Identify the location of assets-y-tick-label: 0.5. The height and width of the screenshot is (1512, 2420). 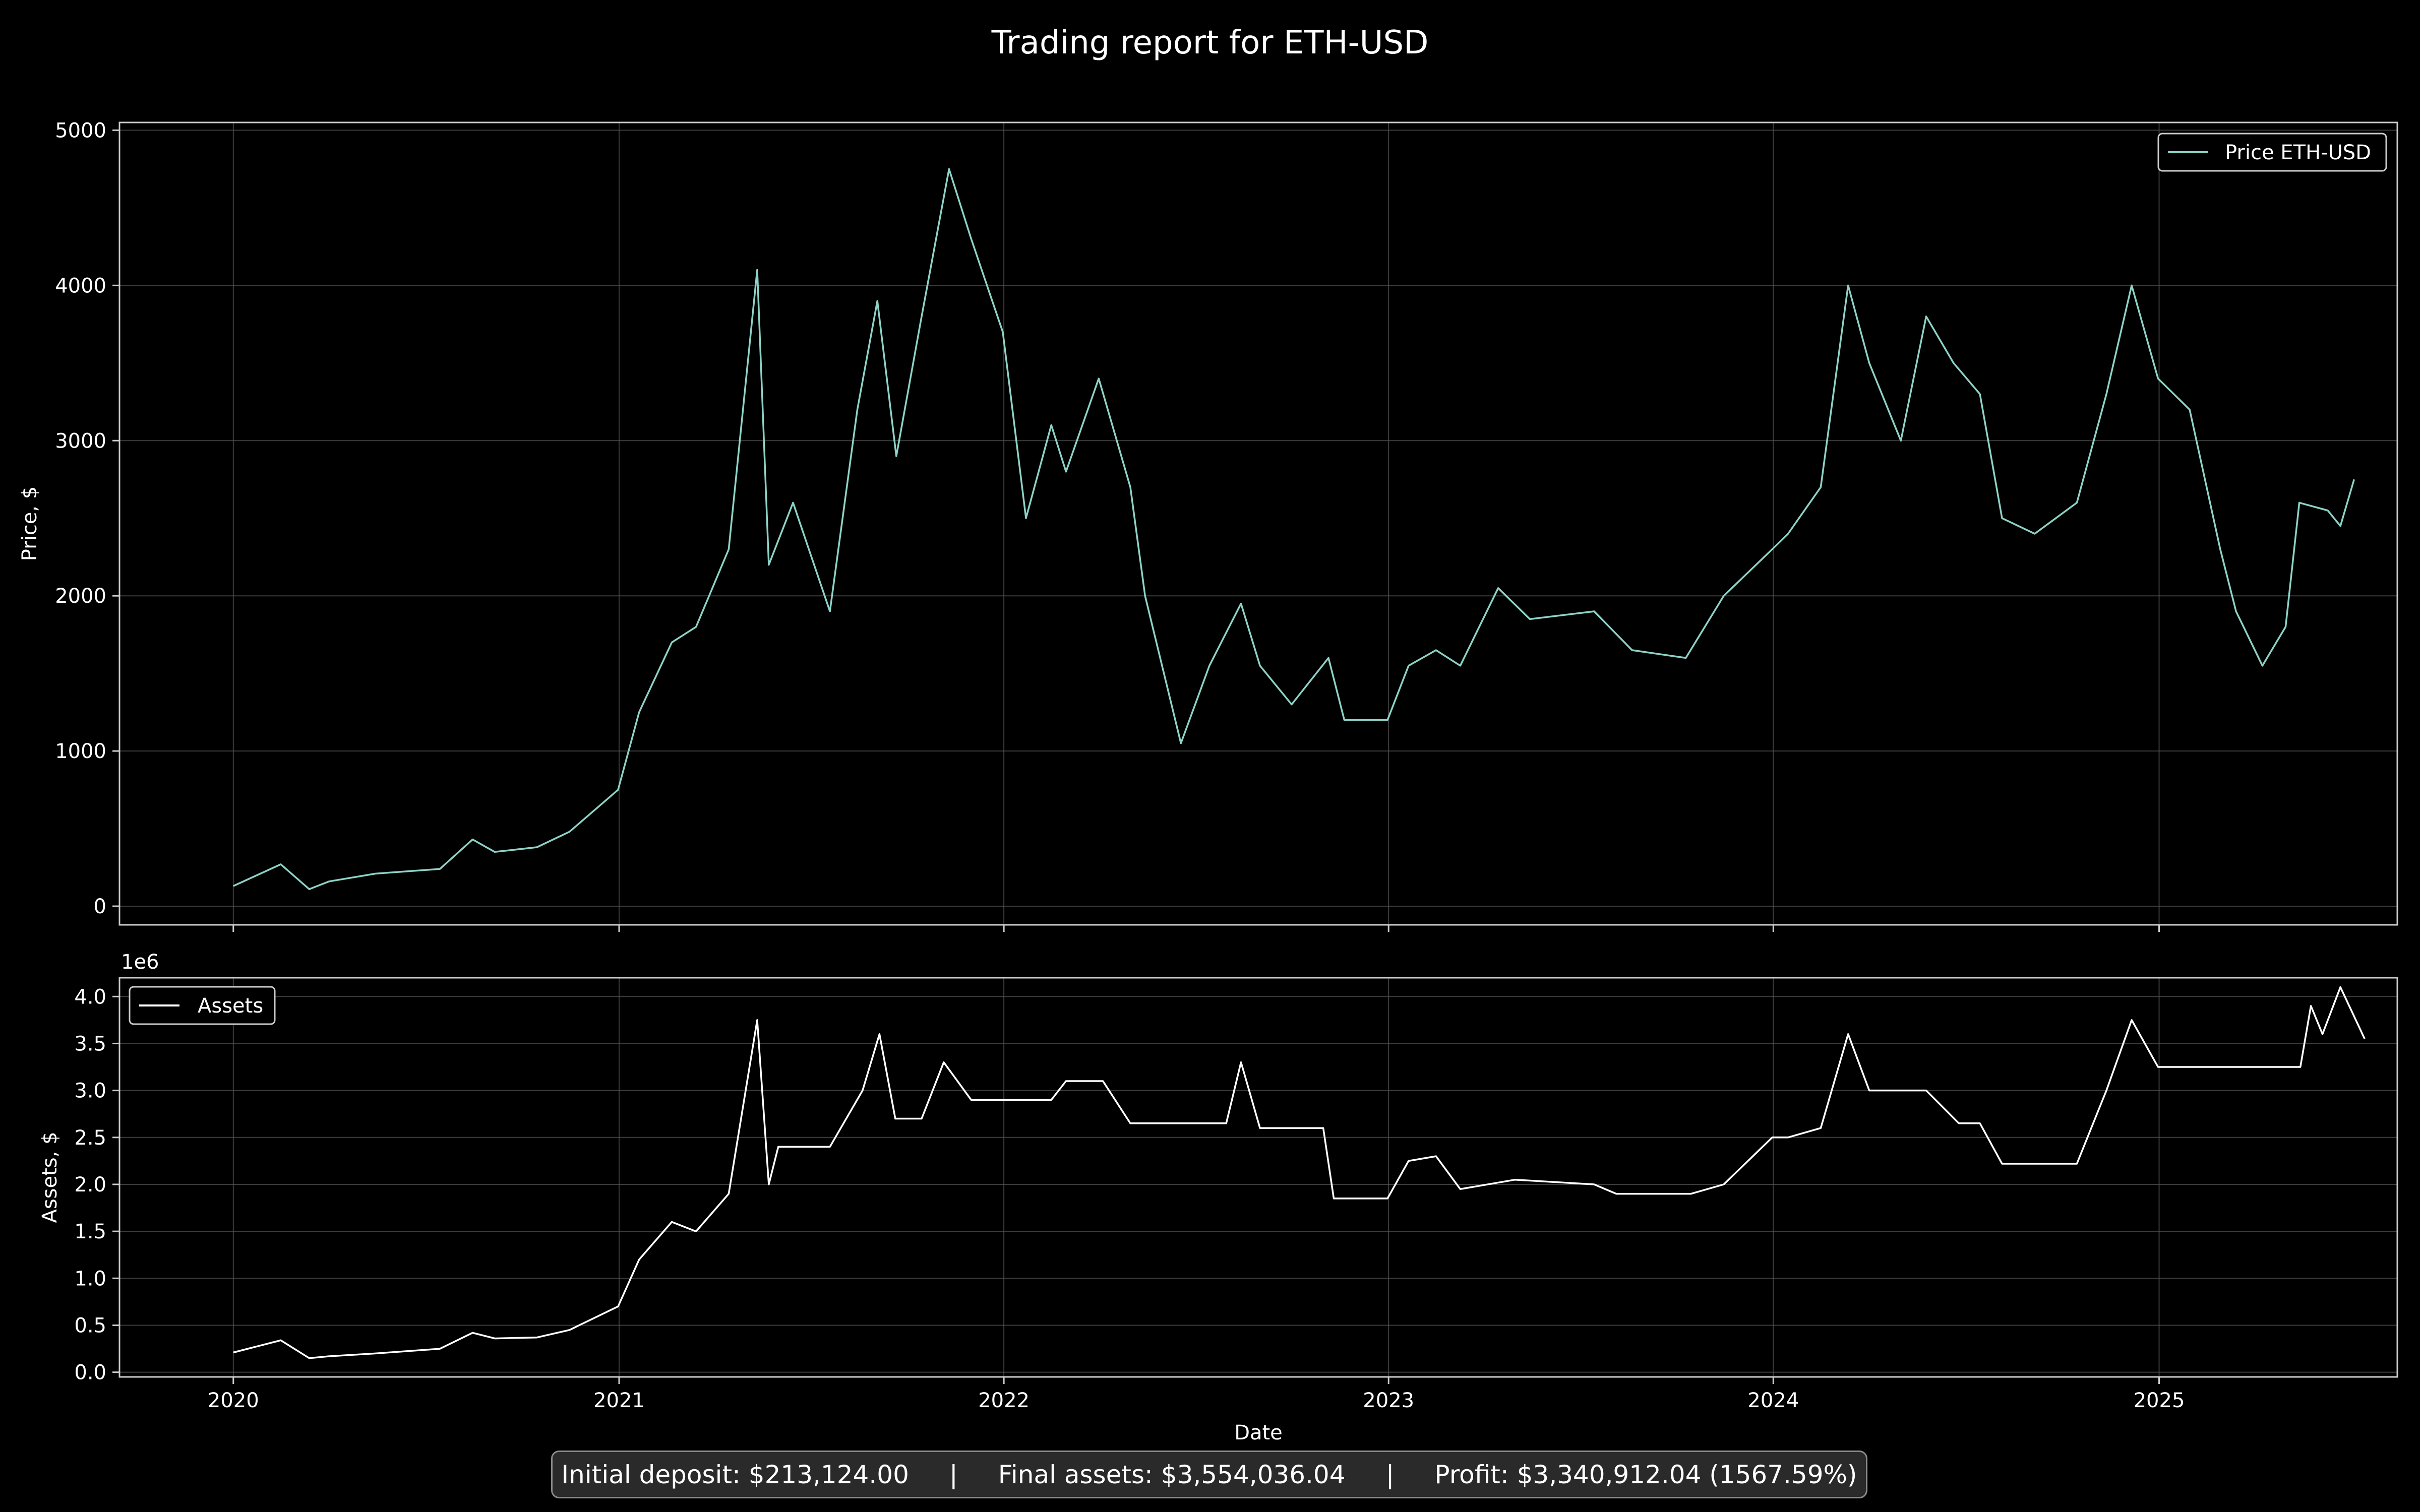
(90, 1326).